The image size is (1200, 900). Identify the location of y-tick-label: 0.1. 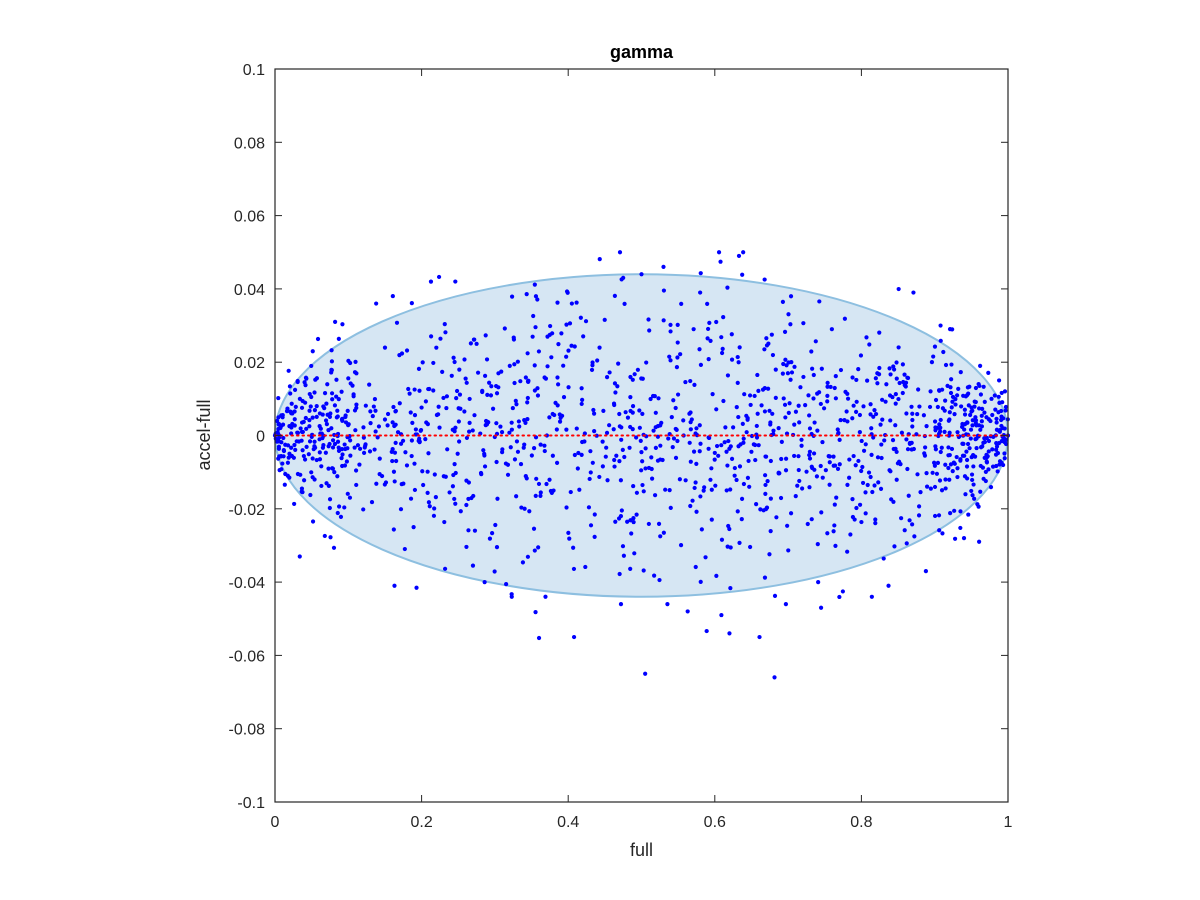
(254, 70).